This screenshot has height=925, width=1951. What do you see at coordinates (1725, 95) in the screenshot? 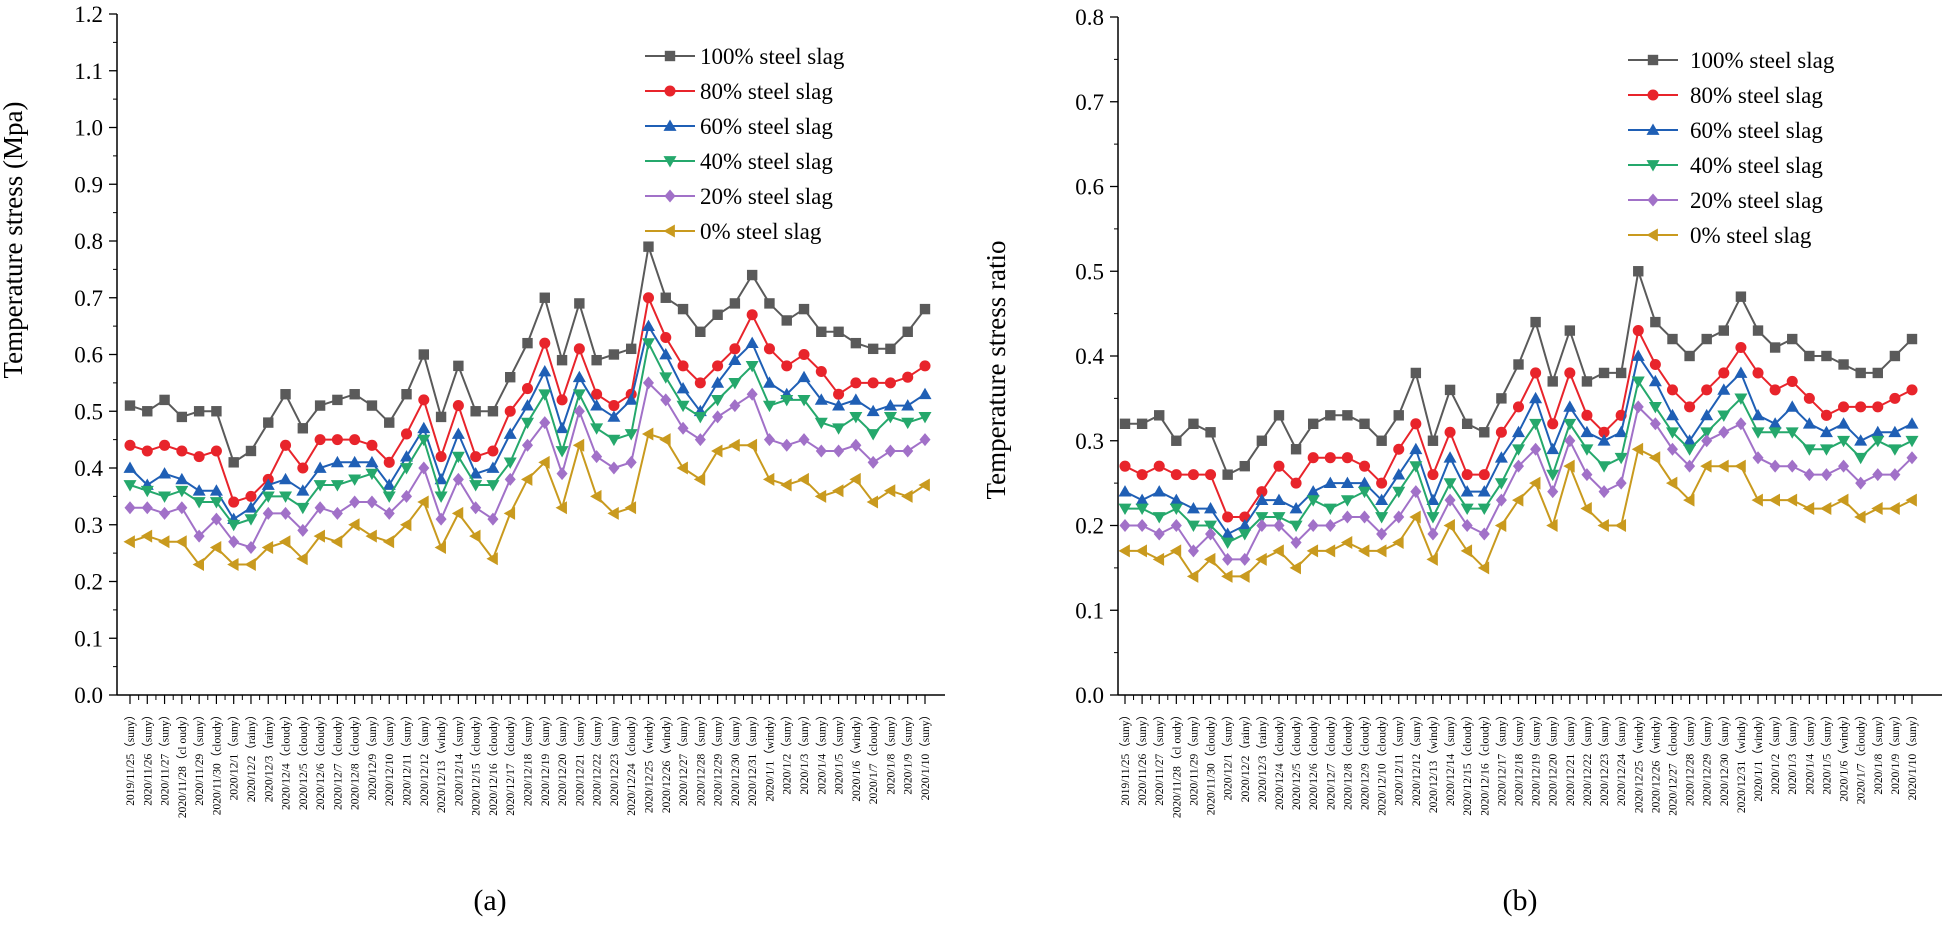
I see `legend-entry: 80% steel slag` at bounding box center [1725, 95].